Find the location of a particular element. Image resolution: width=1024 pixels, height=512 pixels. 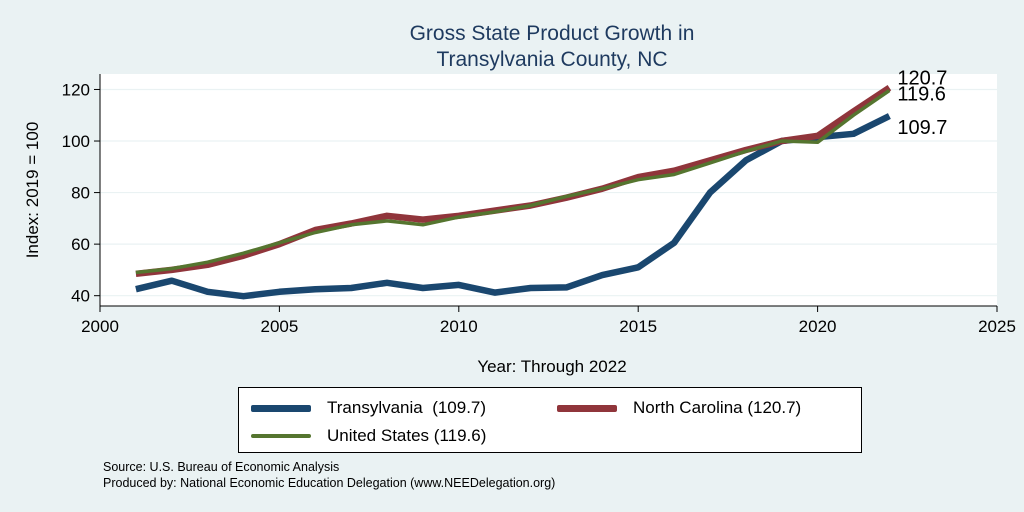

y-axis-label: Index: 2019 = 100 is located at coordinates (32, 190).